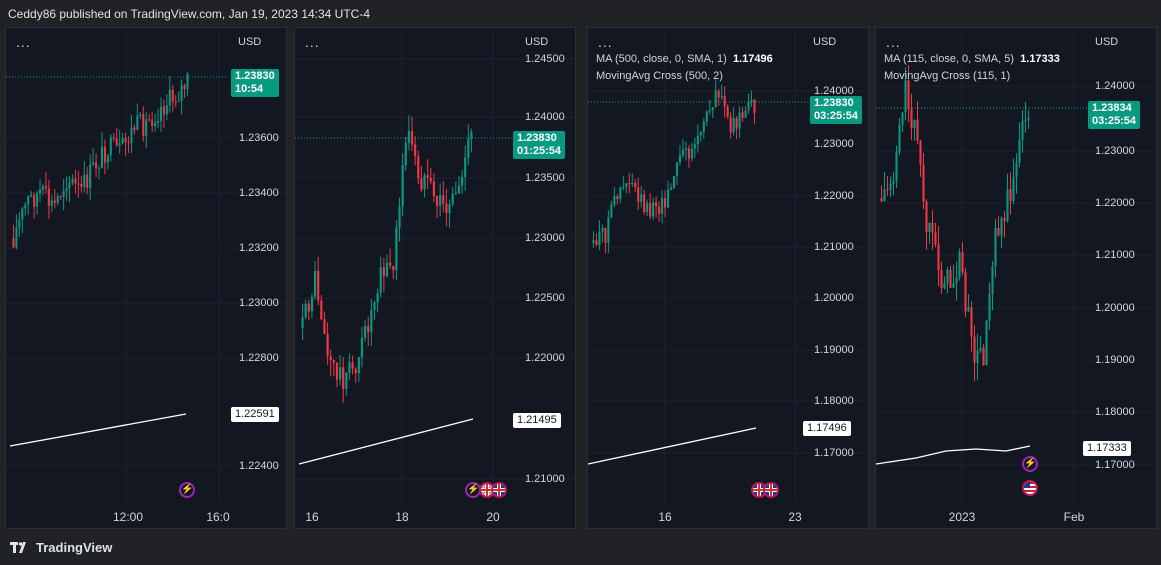 The width and height of the screenshot is (1161, 565). What do you see at coordinates (661, 59) in the screenshot?
I see `legend-text: MA (500, close, 0, SMA, 1)` at bounding box center [661, 59].